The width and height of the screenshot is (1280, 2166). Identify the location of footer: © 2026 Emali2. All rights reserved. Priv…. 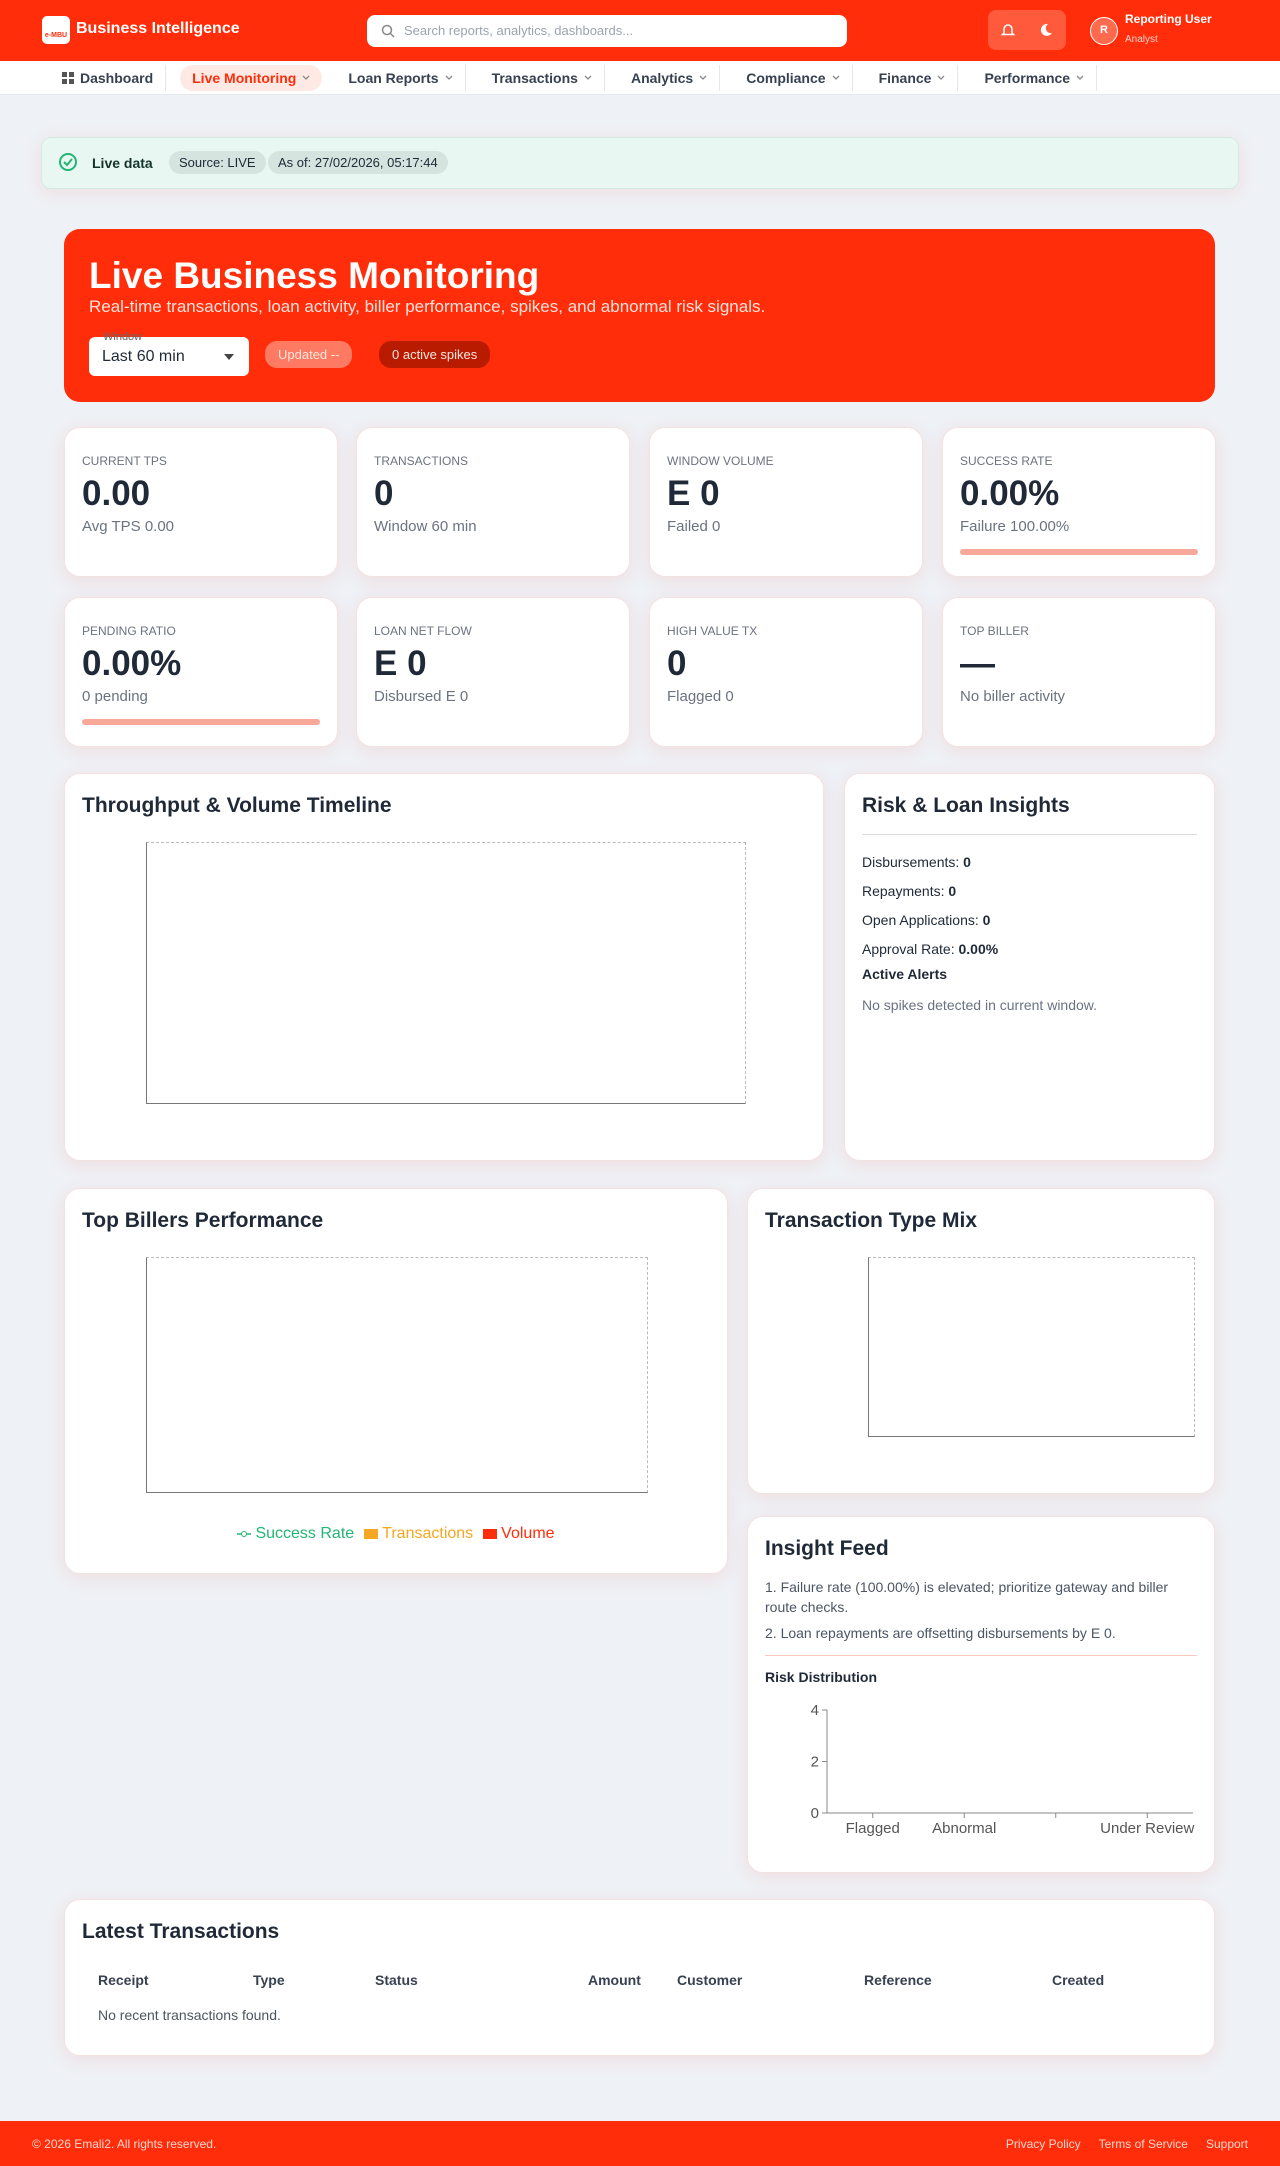
(640, 2143).